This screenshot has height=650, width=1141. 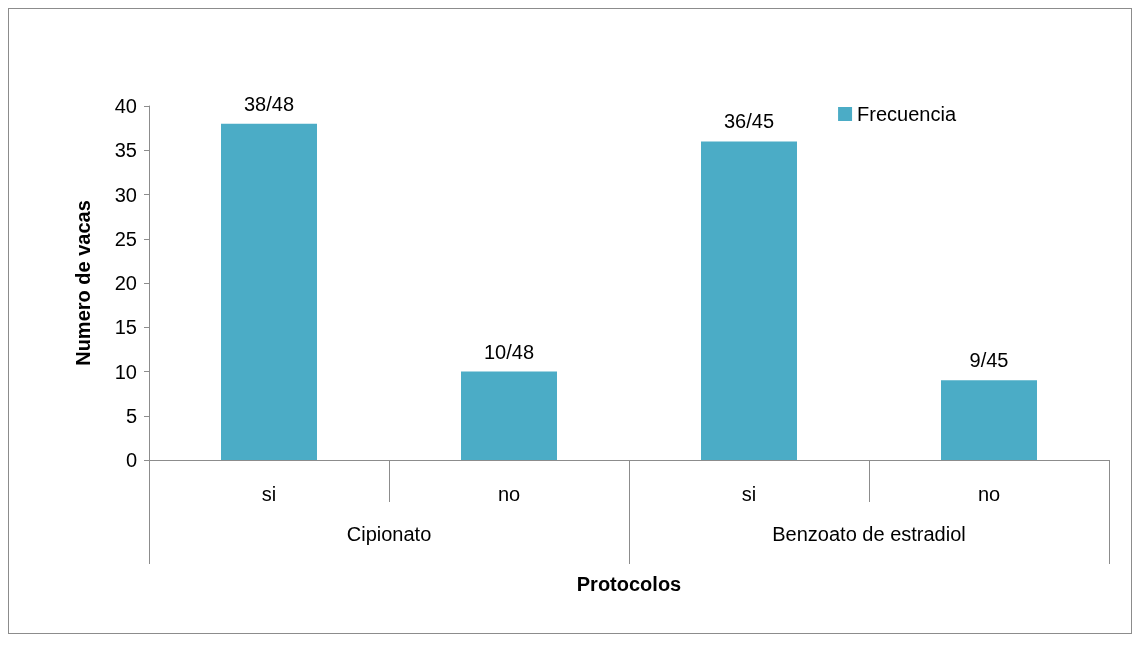 What do you see at coordinates (125, 106) in the screenshot?
I see `y-tick-label: 40` at bounding box center [125, 106].